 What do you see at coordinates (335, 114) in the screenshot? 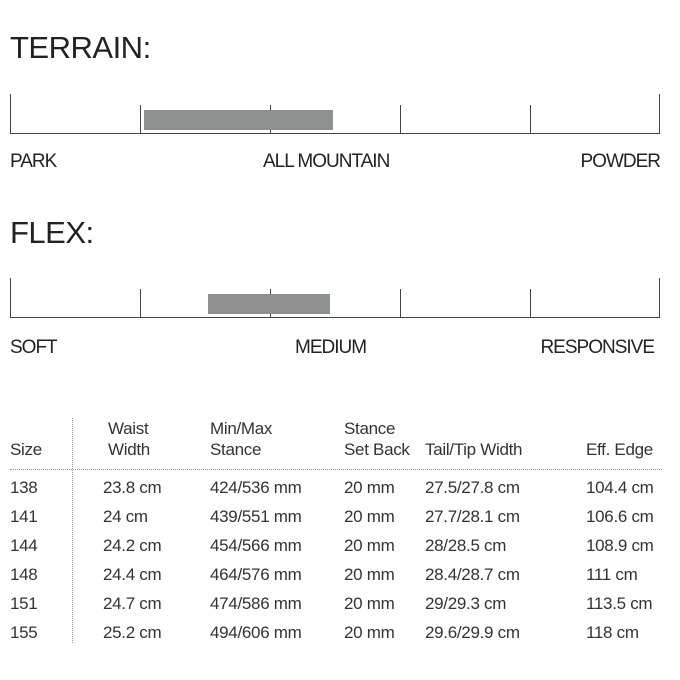
I see `terrain-scale` at bounding box center [335, 114].